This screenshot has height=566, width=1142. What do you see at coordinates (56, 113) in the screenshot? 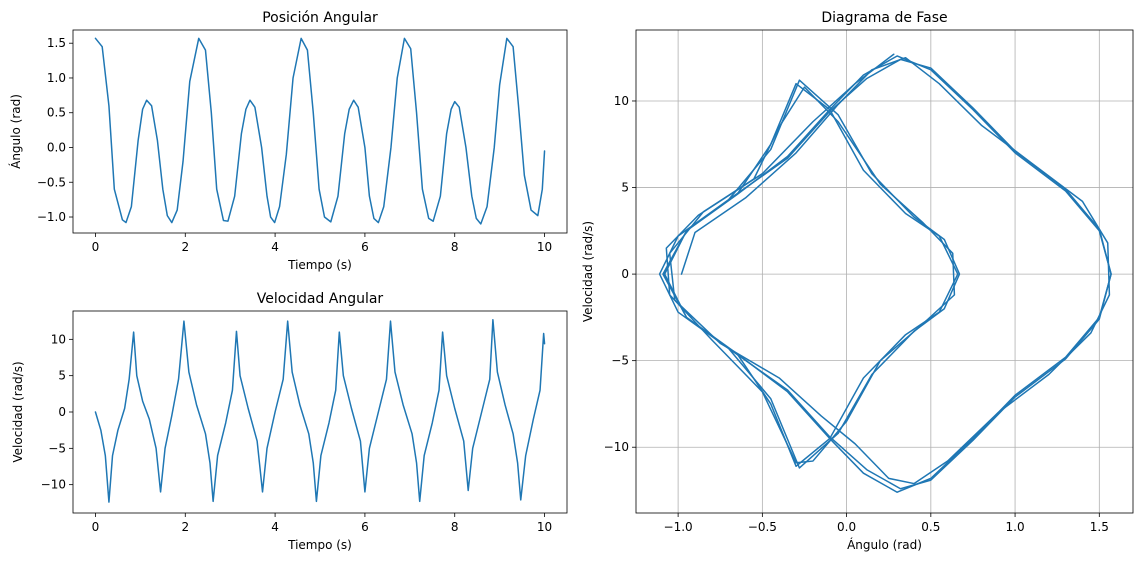
I see `y-tick-label: 0.5` at bounding box center [56, 113].